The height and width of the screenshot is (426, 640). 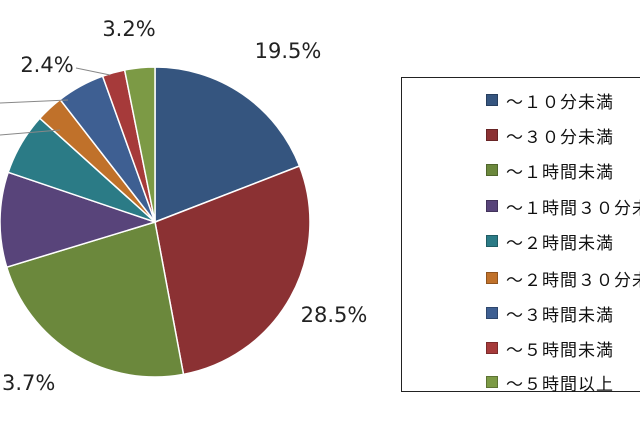 What do you see at coordinates (560, 384) in the screenshot?
I see `legend-label-9: ～５時間以上` at bounding box center [560, 384].